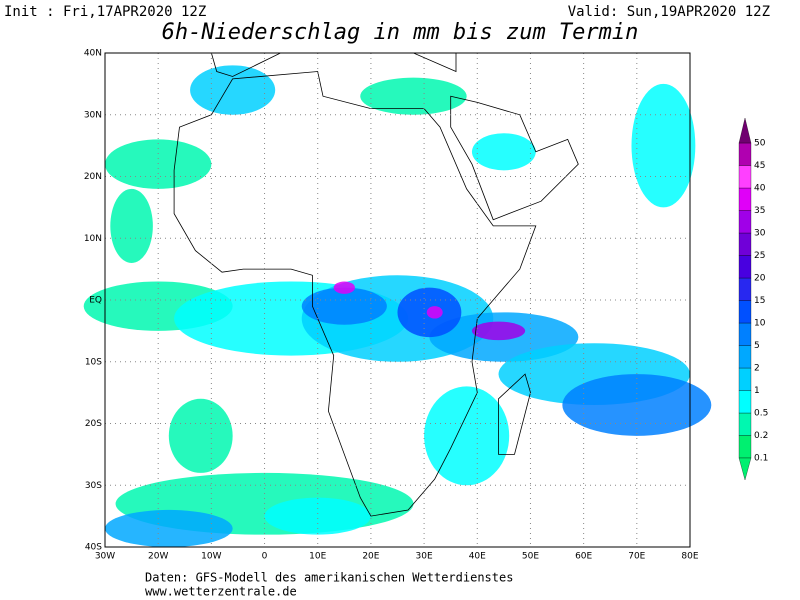 This screenshot has width=800, height=600. What do you see at coordinates (745, 130) in the screenshot?
I see `colorbar-top` at bounding box center [745, 130].